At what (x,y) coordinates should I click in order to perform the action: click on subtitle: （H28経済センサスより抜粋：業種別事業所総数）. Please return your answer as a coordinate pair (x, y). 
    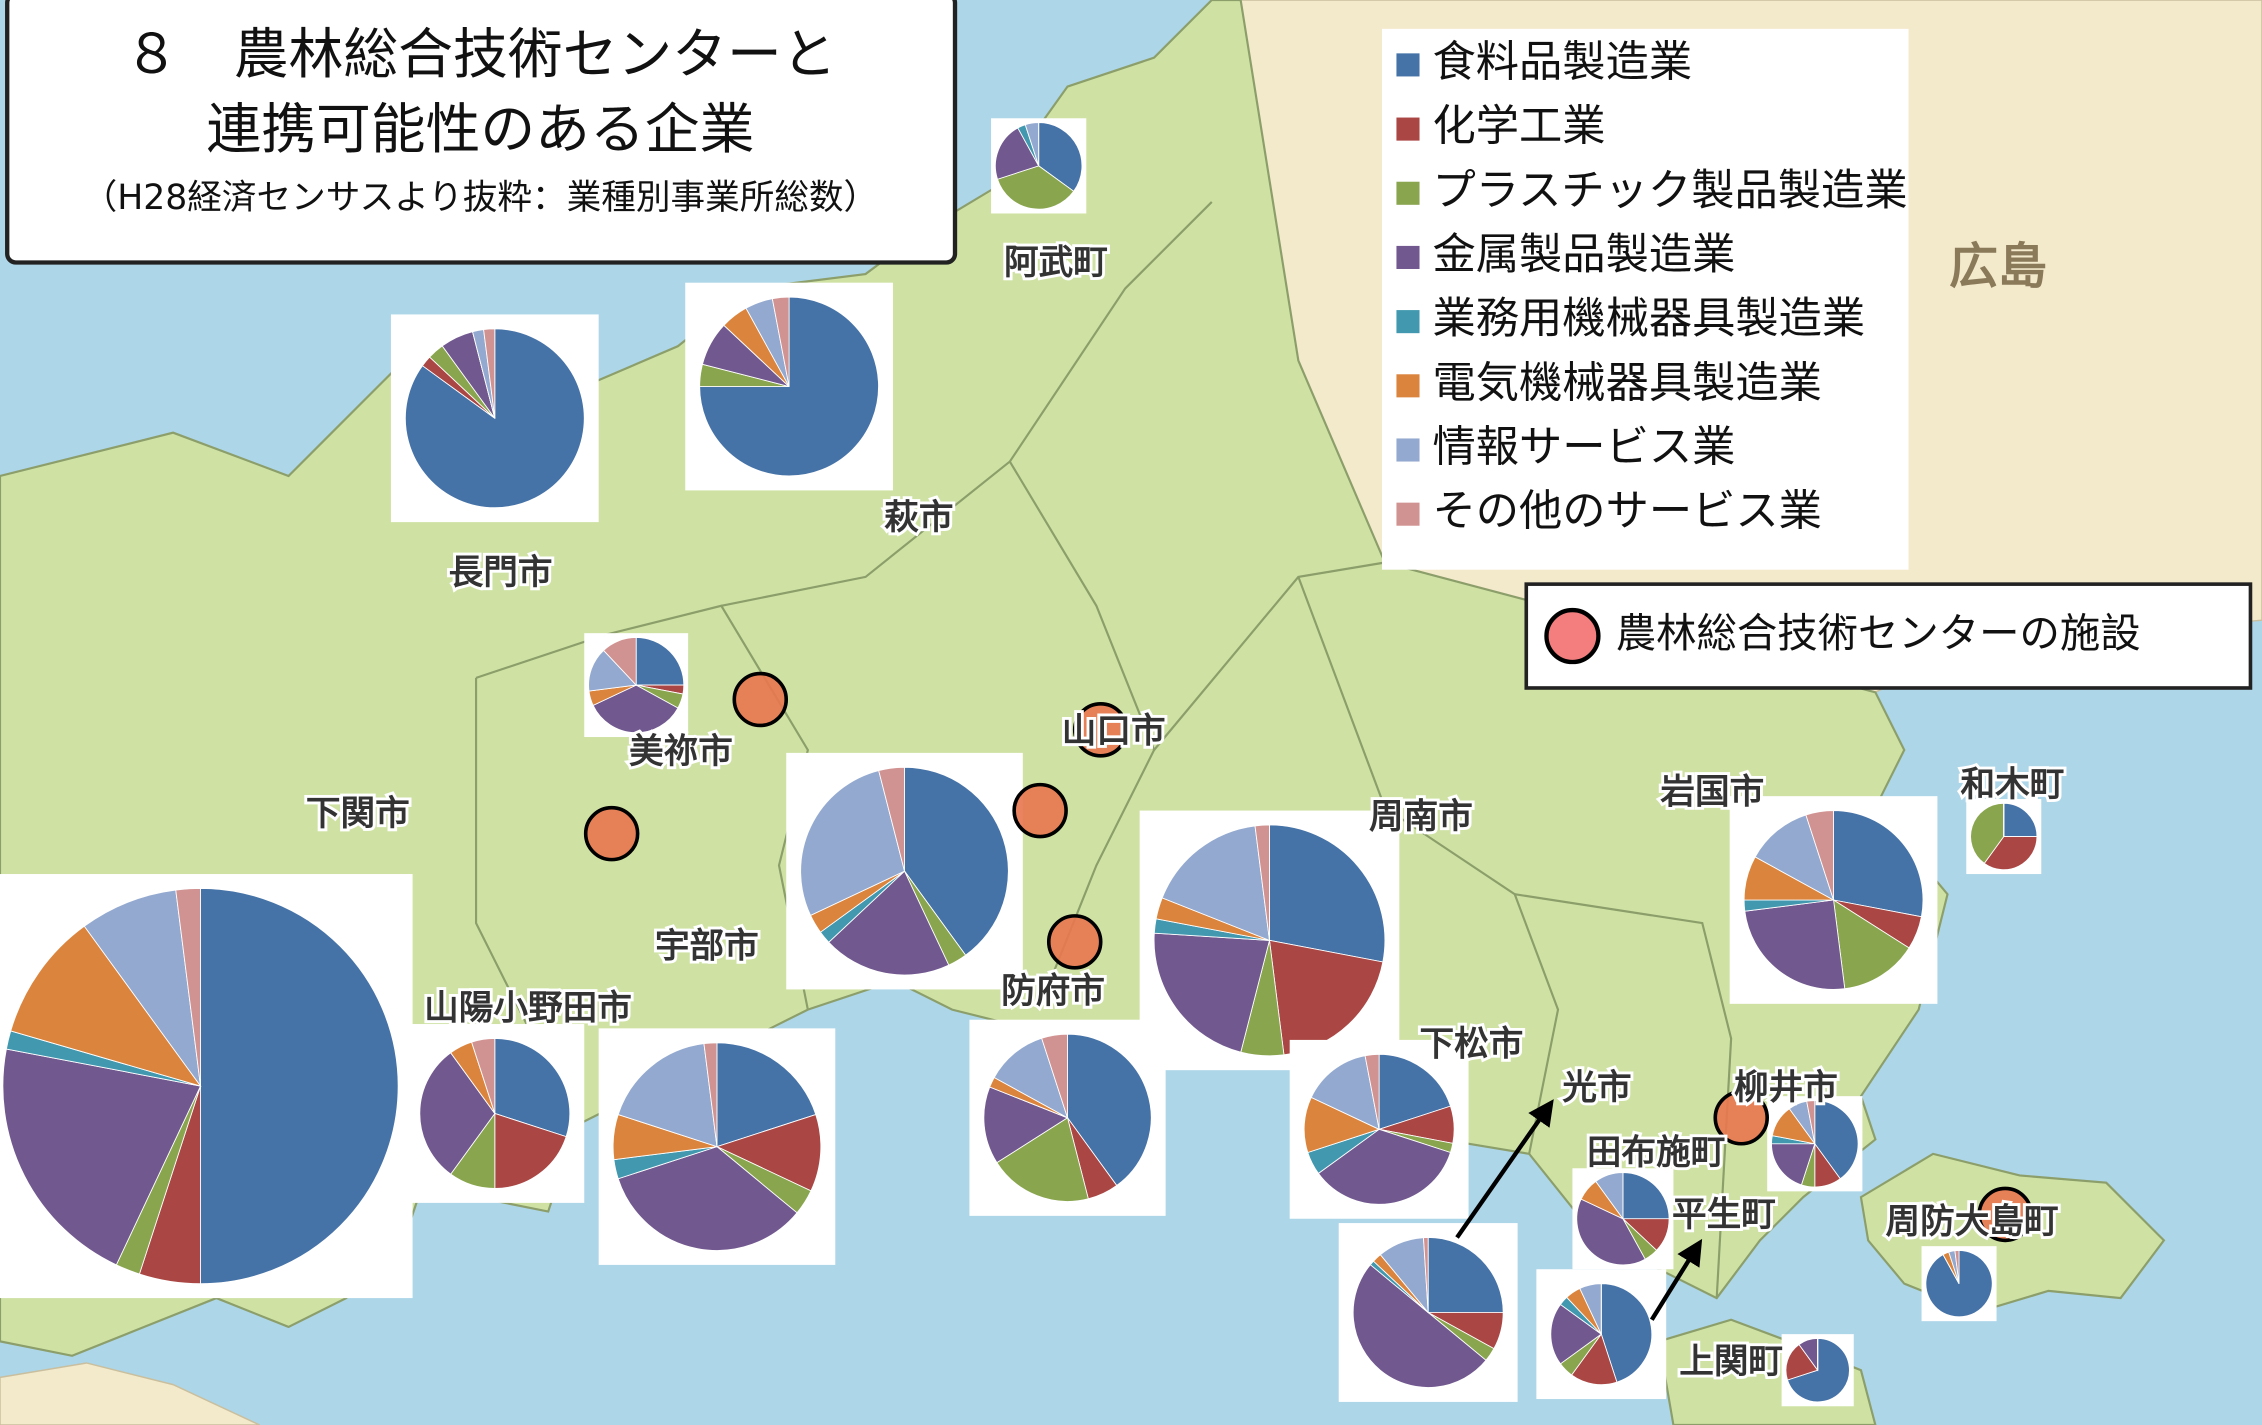
    Looking at the image, I should click on (481, 198).